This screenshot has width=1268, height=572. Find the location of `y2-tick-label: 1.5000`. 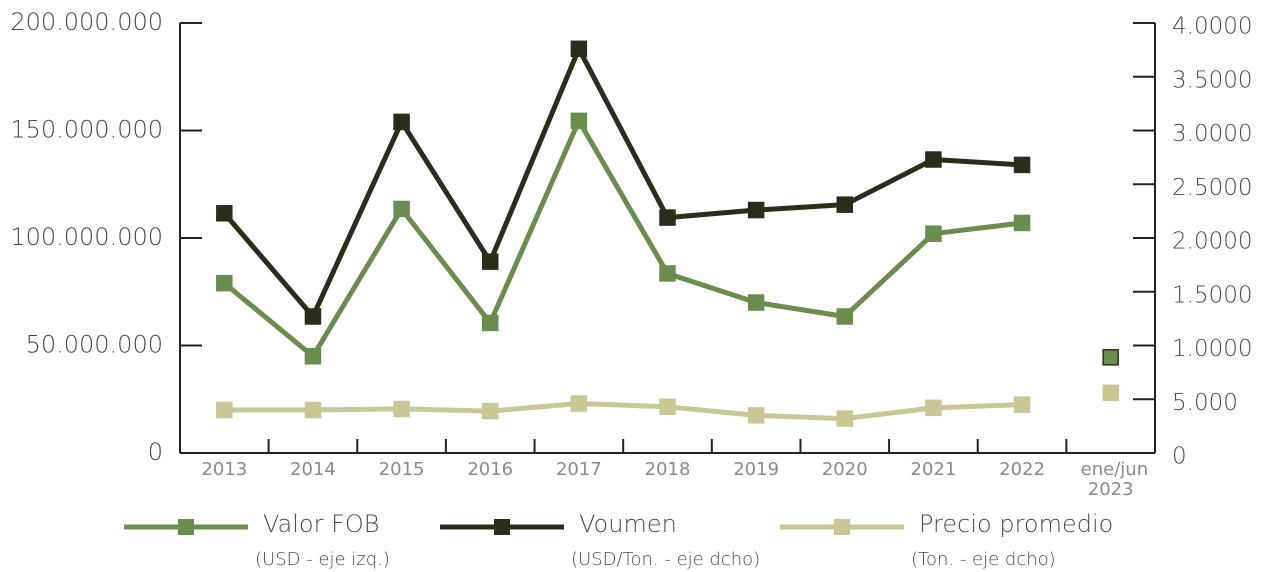

y2-tick-label: 1.5000 is located at coordinates (1212, 295).